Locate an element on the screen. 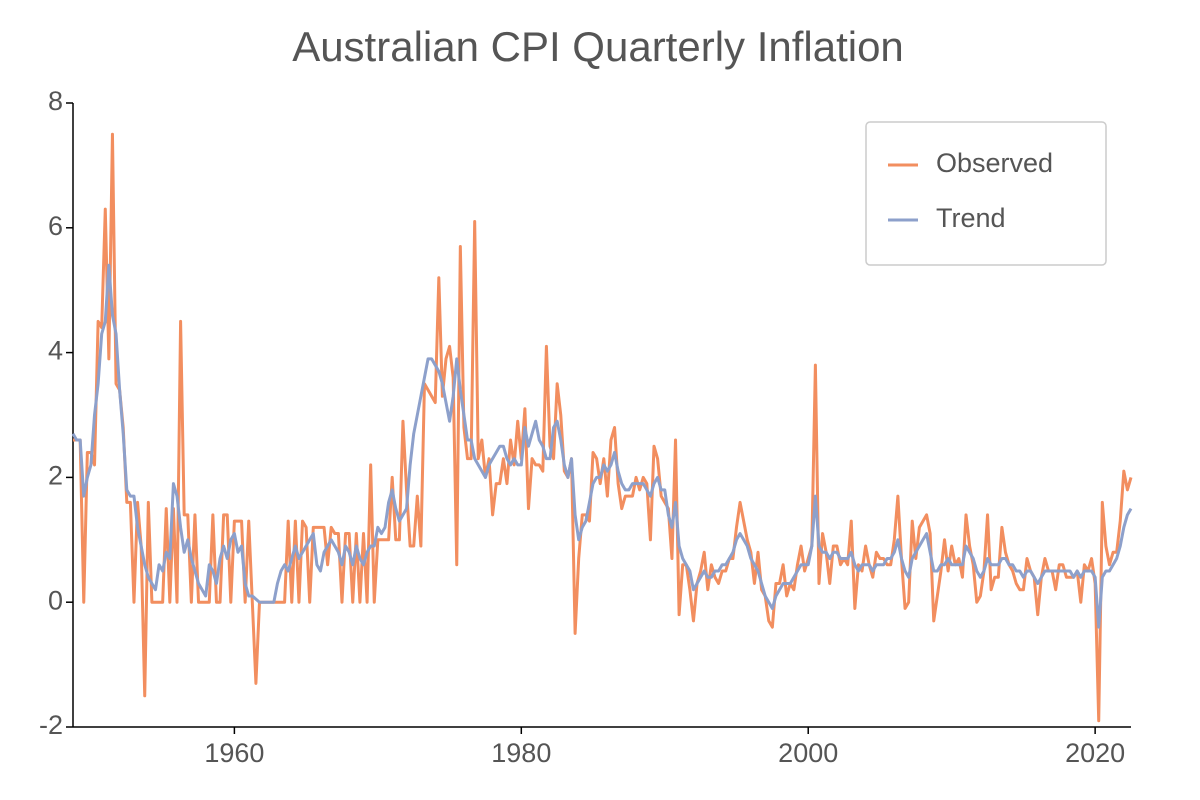 This screenshot has height=800, width=1200. y-tick-label: -2 is located at coordinates (51, 725).